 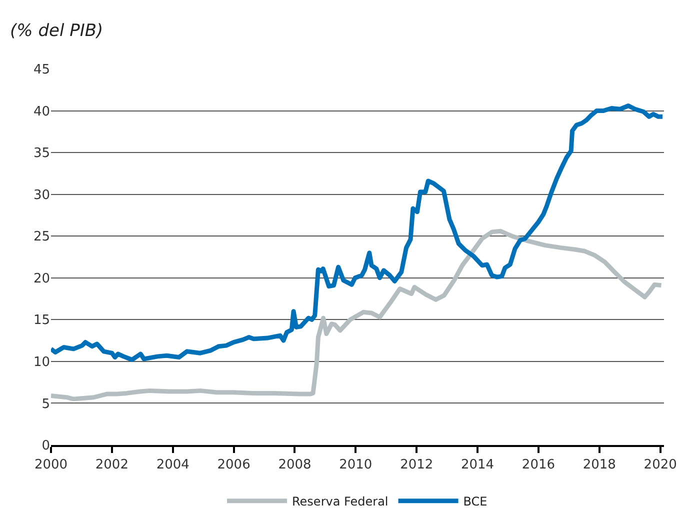 What do you see at coordinates (477, 464) in the screenshot?
I see `x-tick-label: 2014` at bounding box center [477, 464].